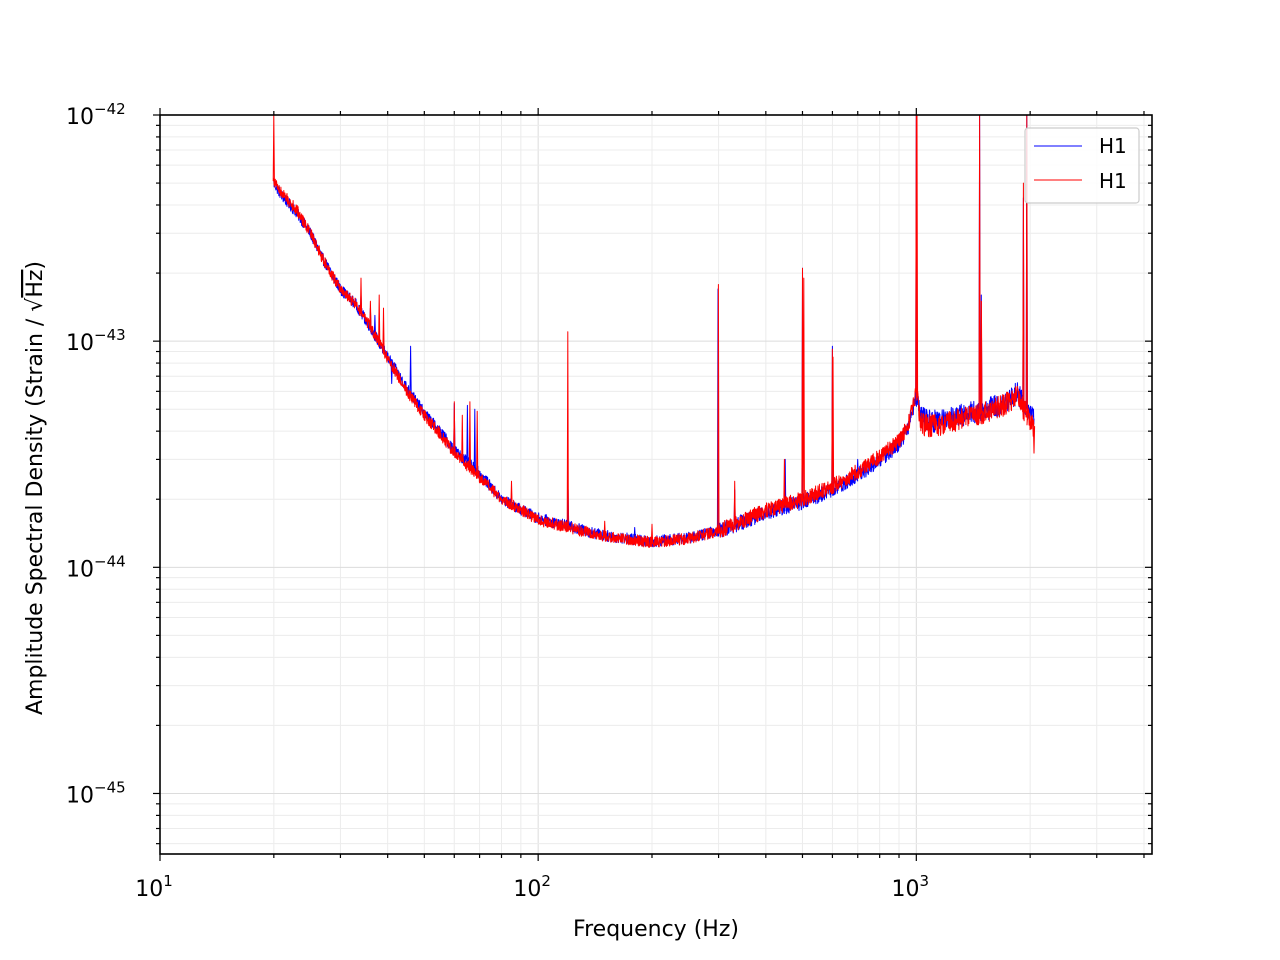 The height and width of the screenshot is (960, 1280). I want to click on legend-label-series-2: H1, so click(1113, 181).